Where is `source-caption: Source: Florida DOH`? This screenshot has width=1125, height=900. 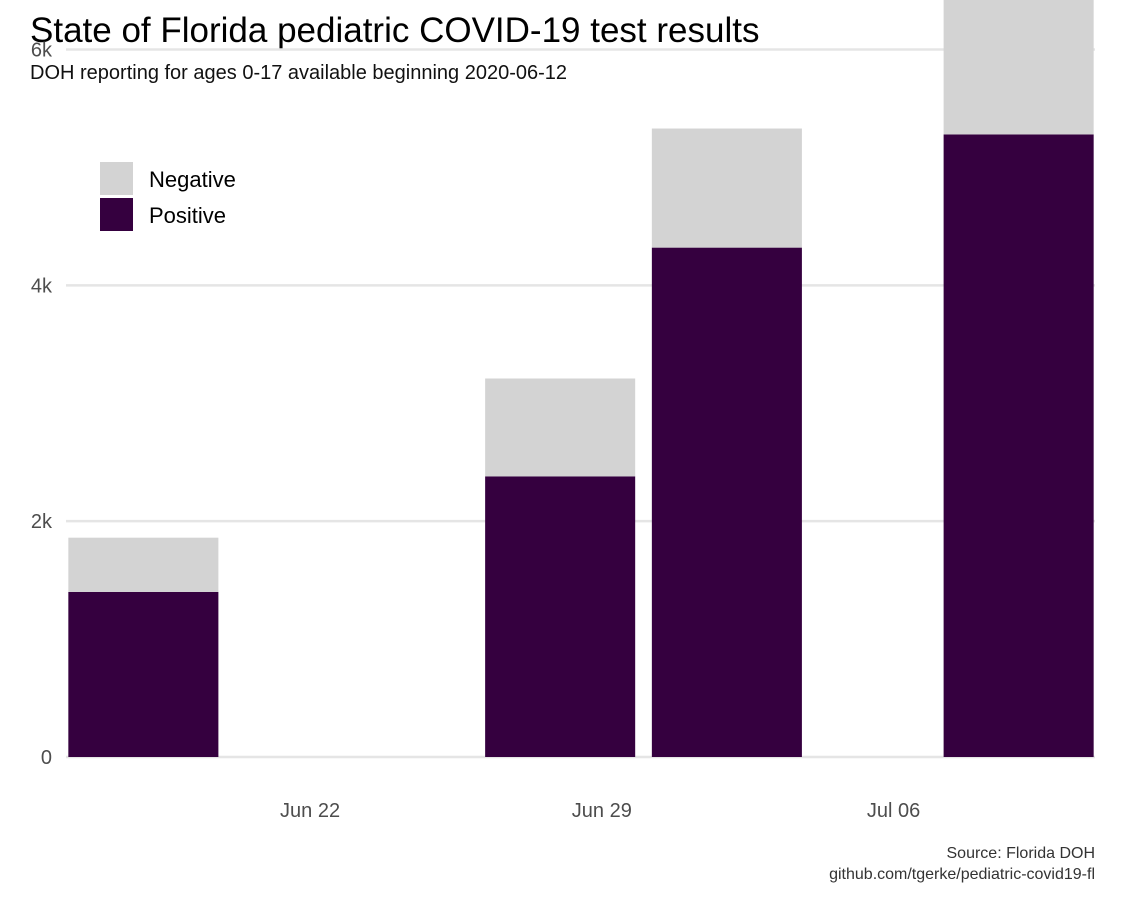
source-caption: Source: Florida DOH is located at coordinates (1021, 853).